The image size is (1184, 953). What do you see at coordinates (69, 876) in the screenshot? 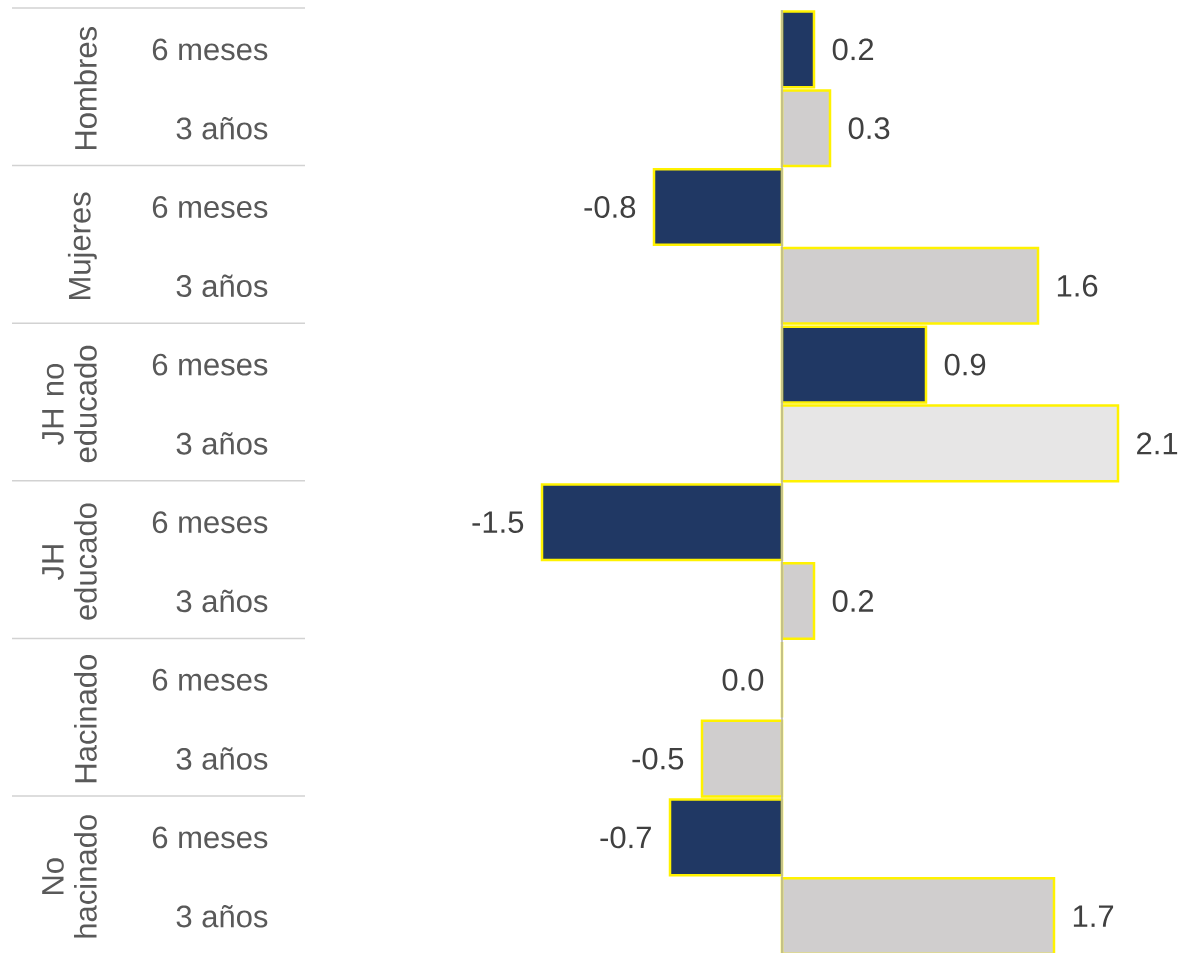
I see `text: No hacinado` at bounding box center [69, 876].